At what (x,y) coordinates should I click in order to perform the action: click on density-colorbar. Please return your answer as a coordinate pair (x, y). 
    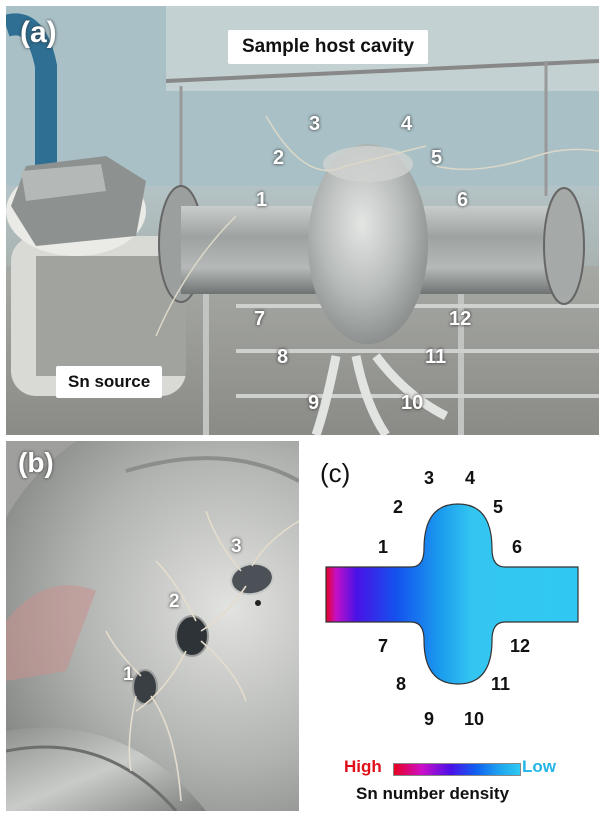
    Looking at the image, I should click on (457, 769).